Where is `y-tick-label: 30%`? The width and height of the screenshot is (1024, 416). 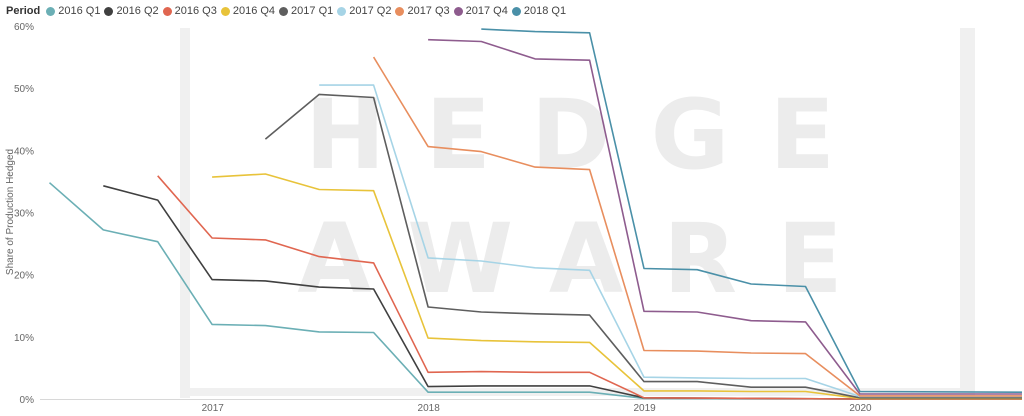 y-tick-label: 30% is located at coordinates (24, 214).